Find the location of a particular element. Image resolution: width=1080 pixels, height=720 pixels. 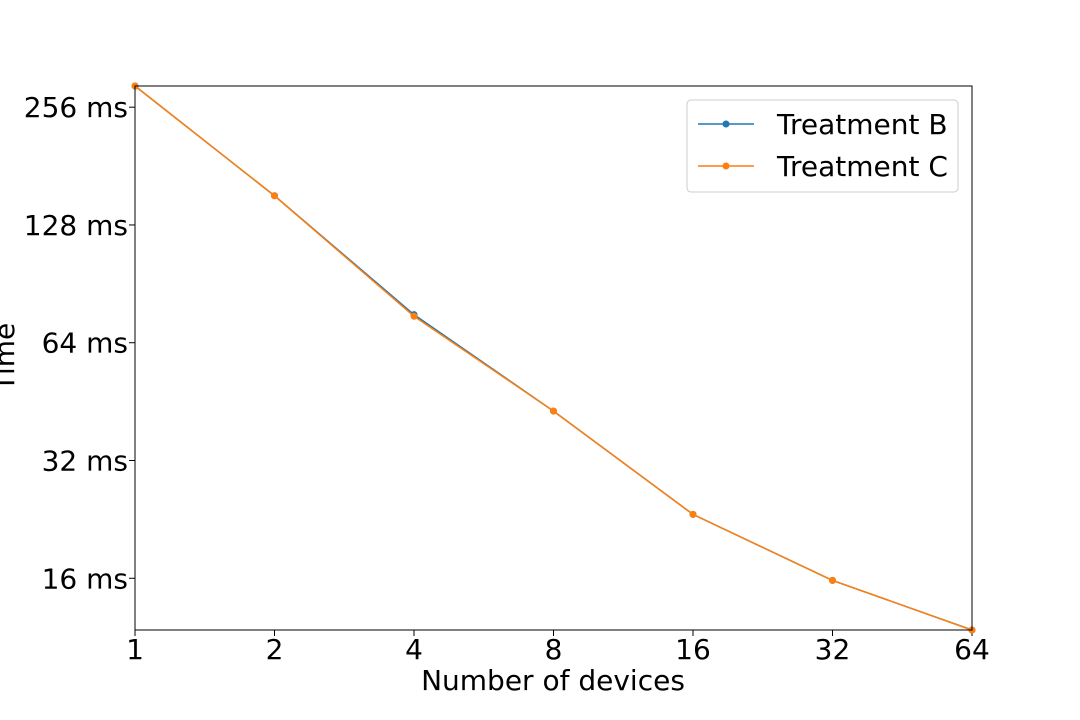

x-tick-label: 64 is located at coordinates (972, 649).